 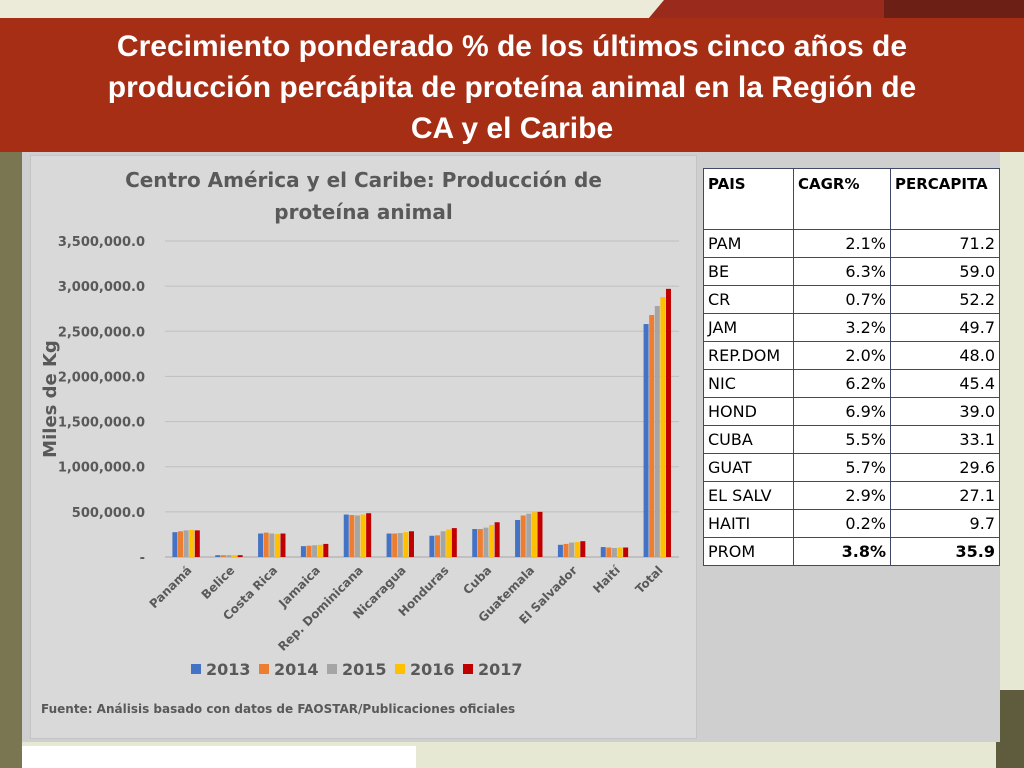 What do you see at coordinates (748, 355) in the screenshot?
I see `cell-pais: REP.DOM` at bounding box center [748, 355].